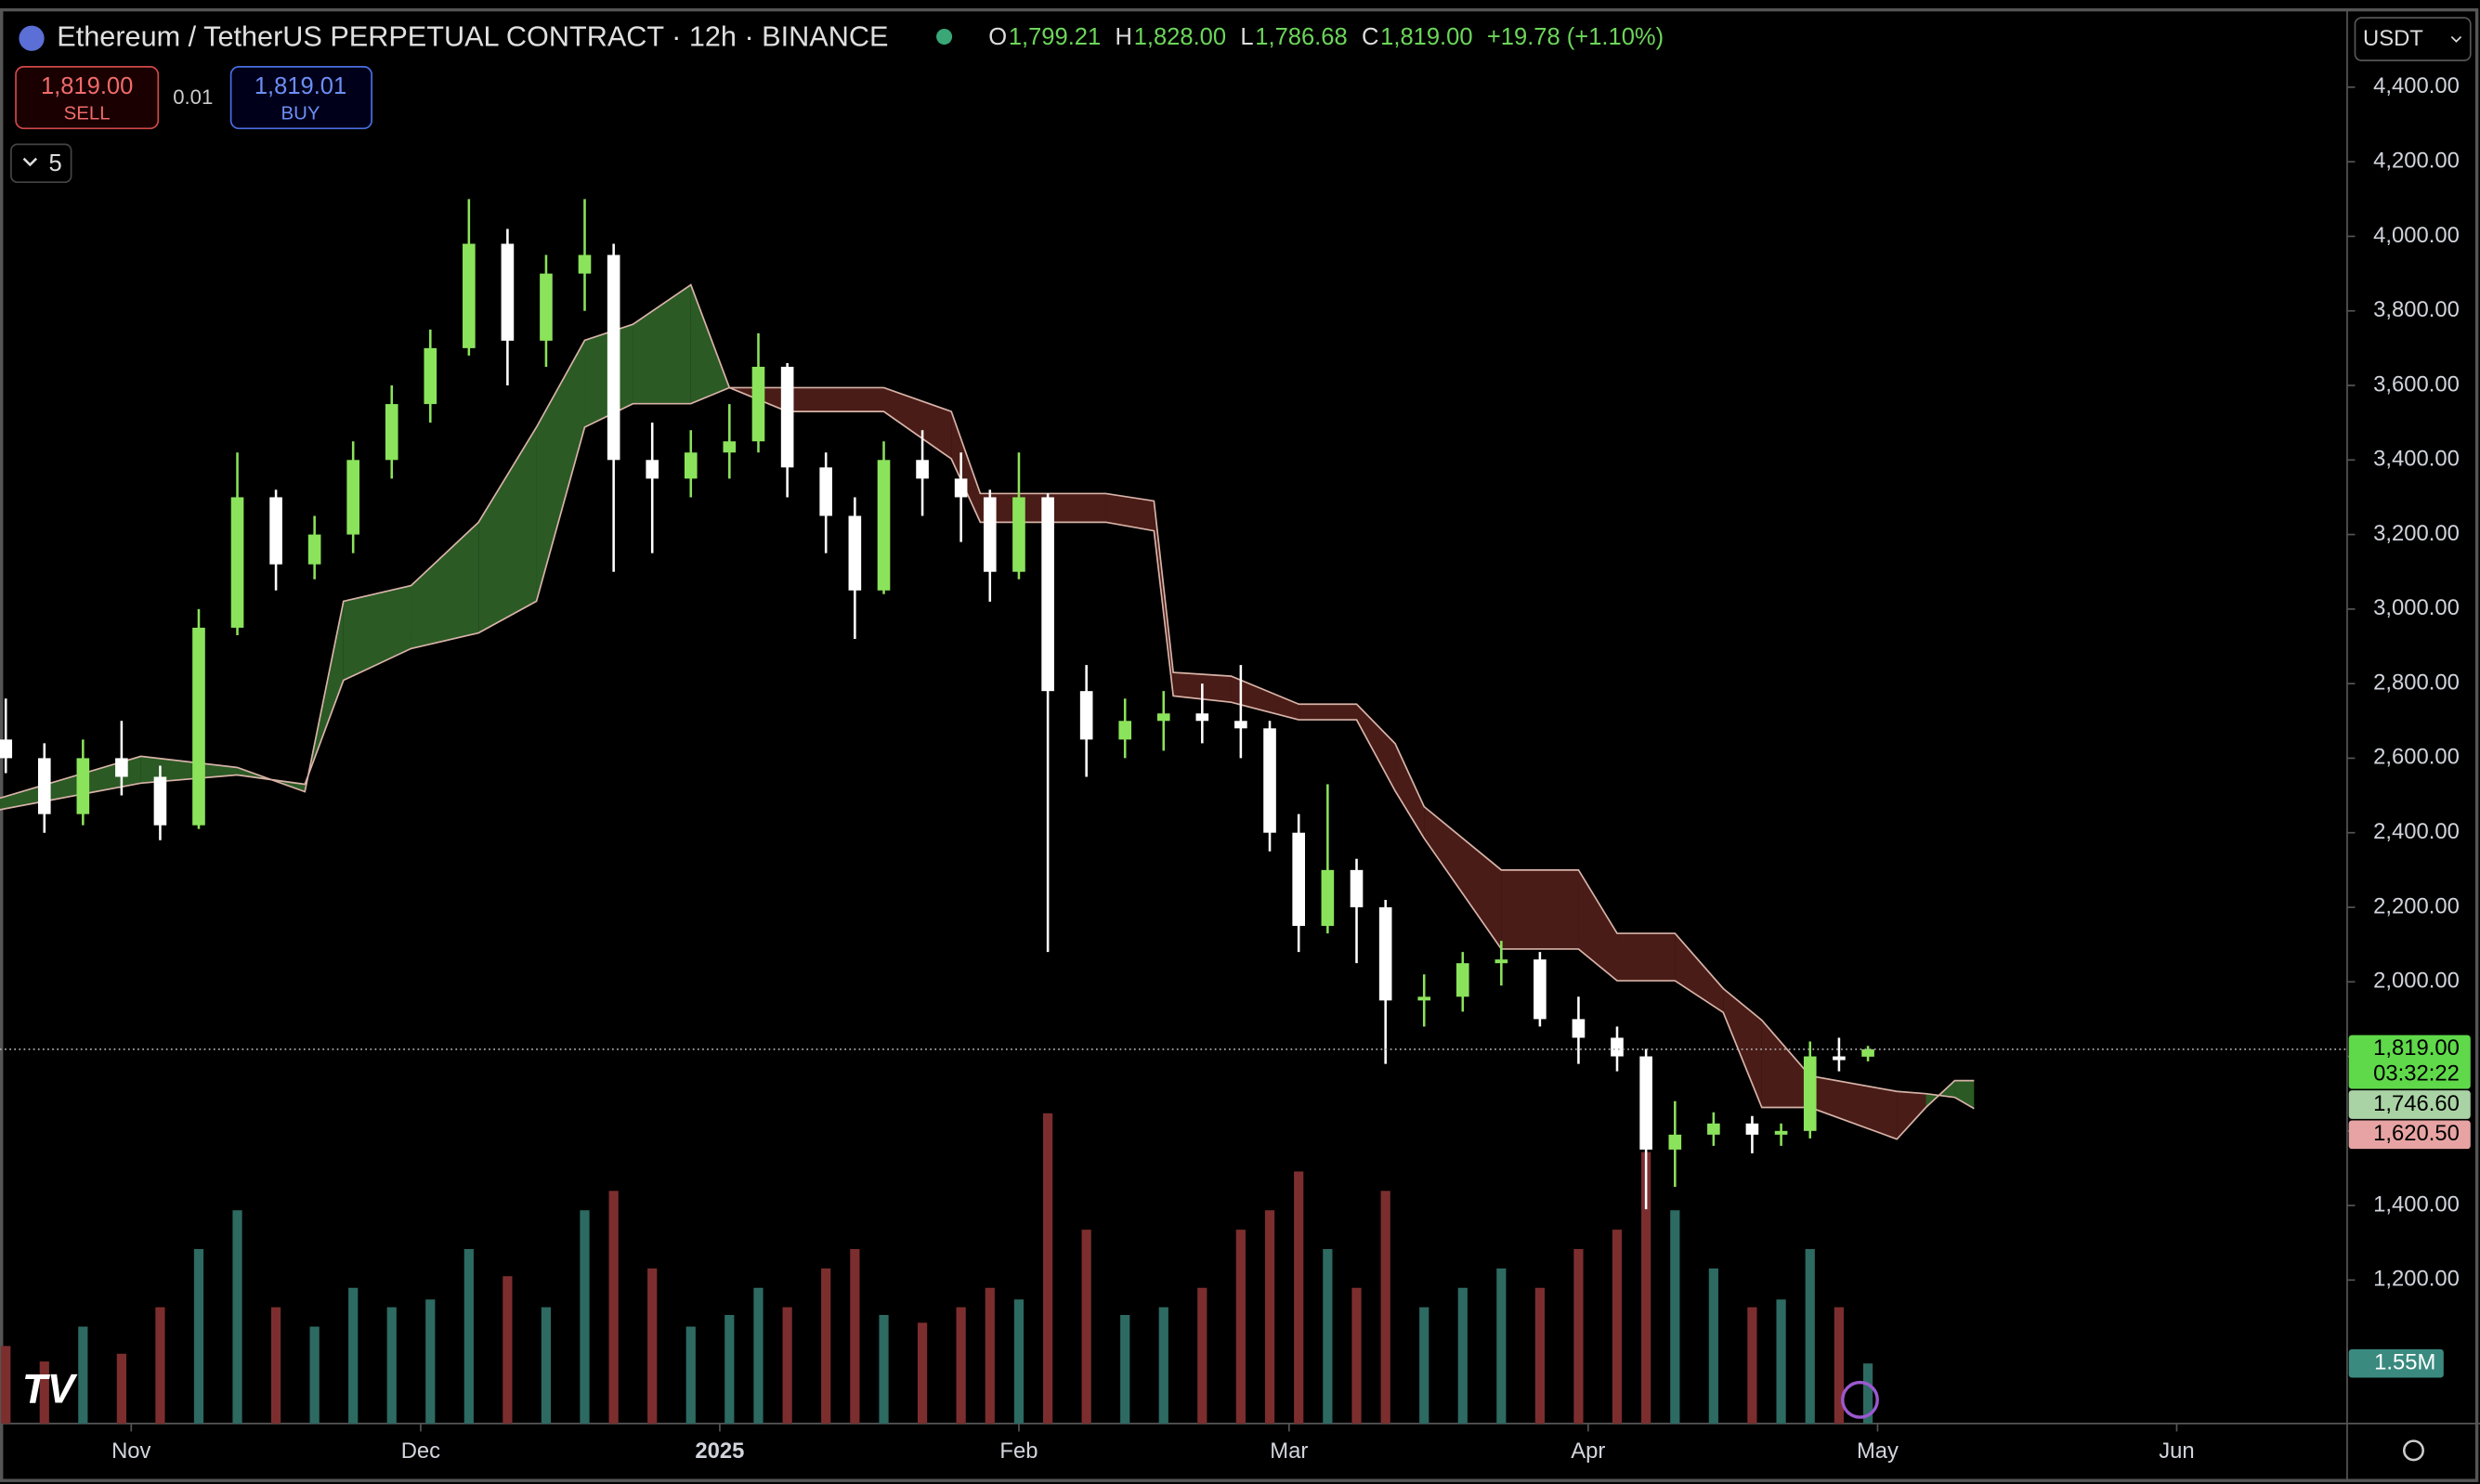 Image resolution: width=2480 pixels, height=1484 pixels. Describe the element at coordinates (50, 1389) in the screenshot. I see `tradingview-logo: TV` at that location.